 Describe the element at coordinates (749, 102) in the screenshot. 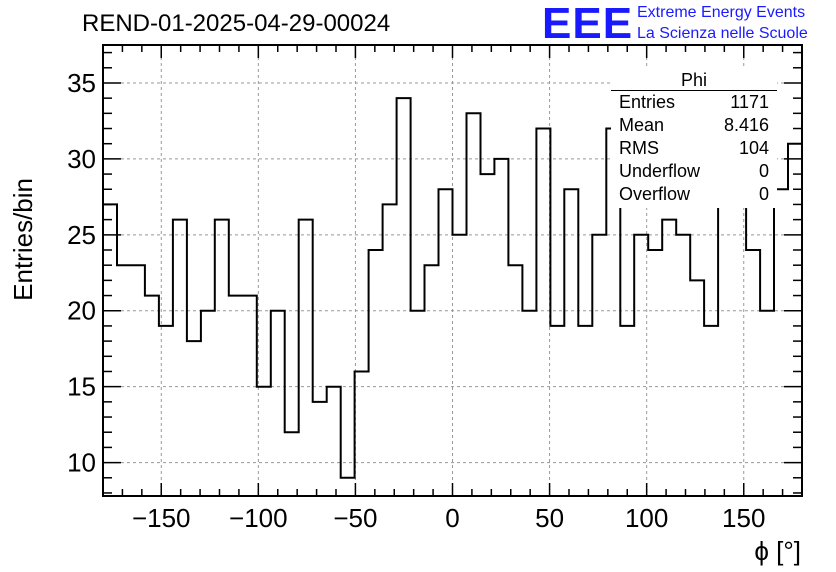

I see `stats-value: 1171` at that location.